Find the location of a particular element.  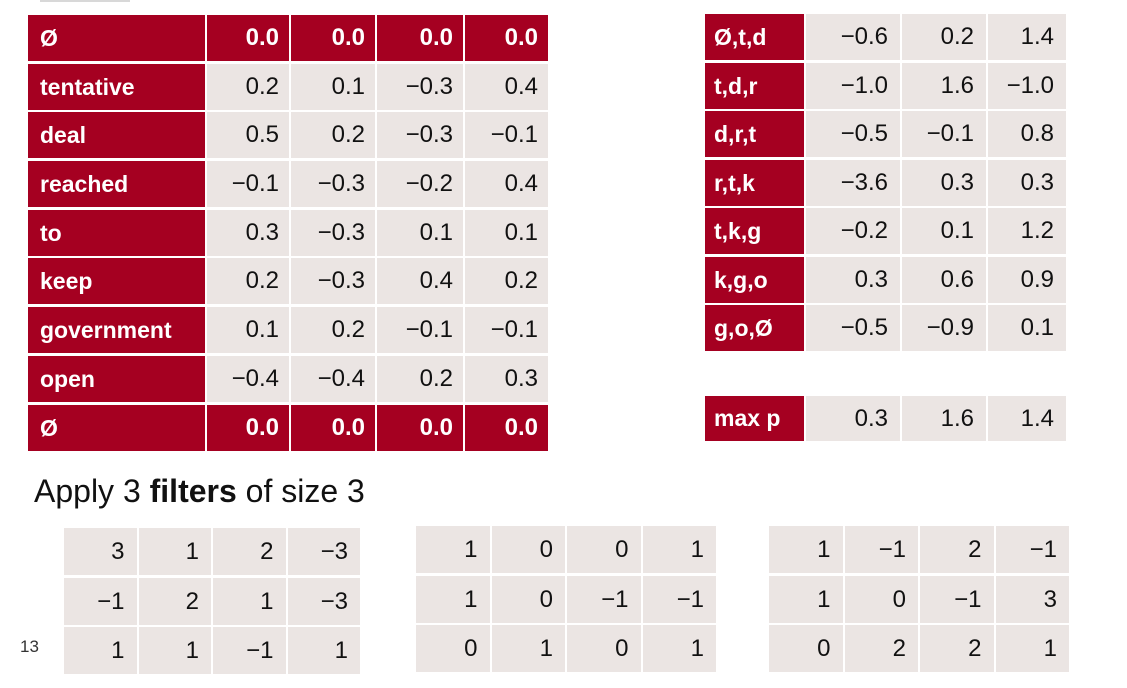

table-row: open −0.4 −0.4 0.2 0.3 is located at coordinates (288, 378).